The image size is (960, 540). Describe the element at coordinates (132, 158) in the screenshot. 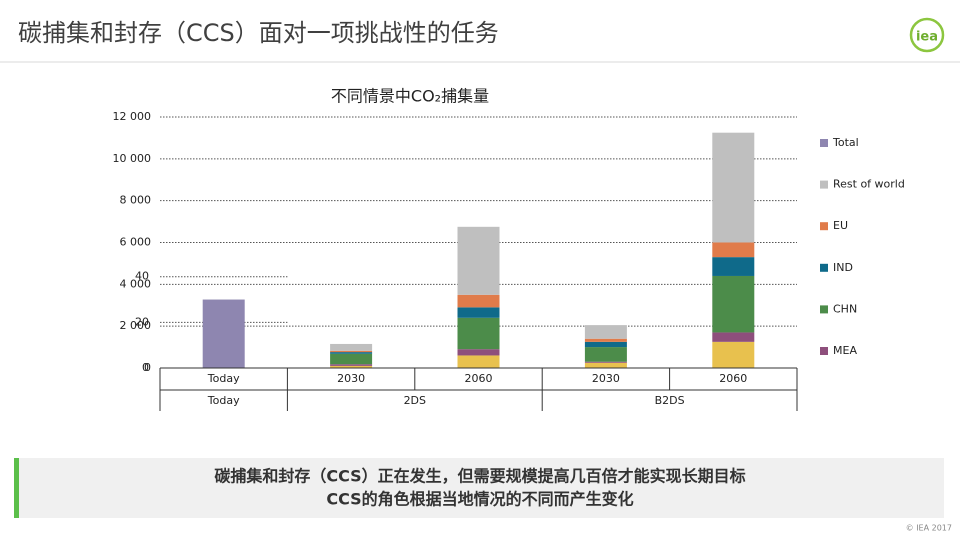

I see `y-tick-label: 10 000` at that location.